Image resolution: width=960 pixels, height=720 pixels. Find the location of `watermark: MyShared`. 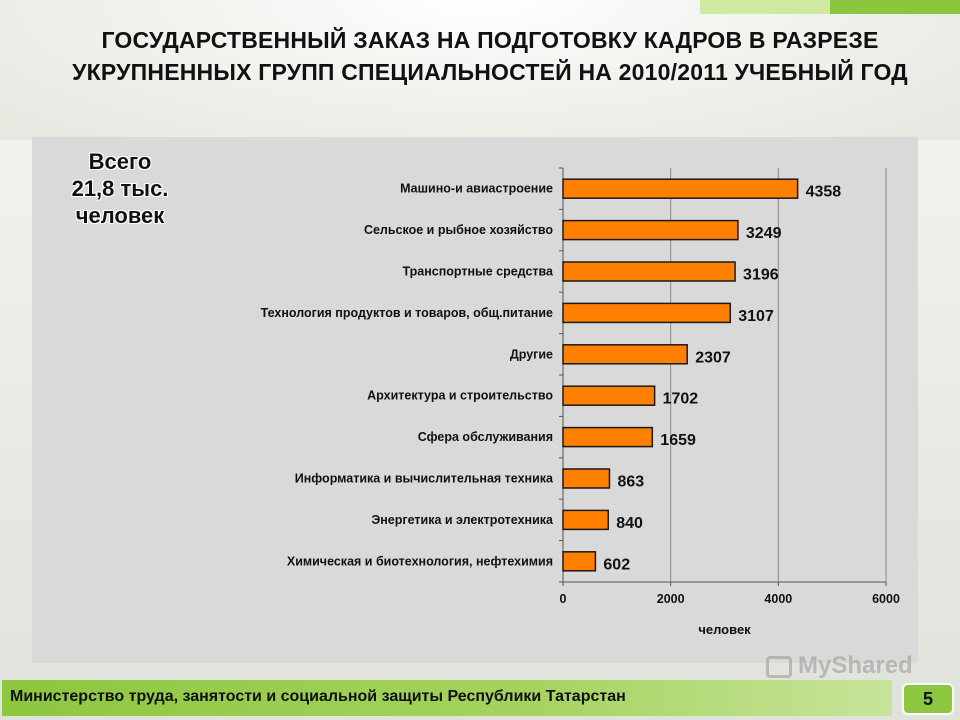

watermark: MyShared is located at coordinates (846, 667).